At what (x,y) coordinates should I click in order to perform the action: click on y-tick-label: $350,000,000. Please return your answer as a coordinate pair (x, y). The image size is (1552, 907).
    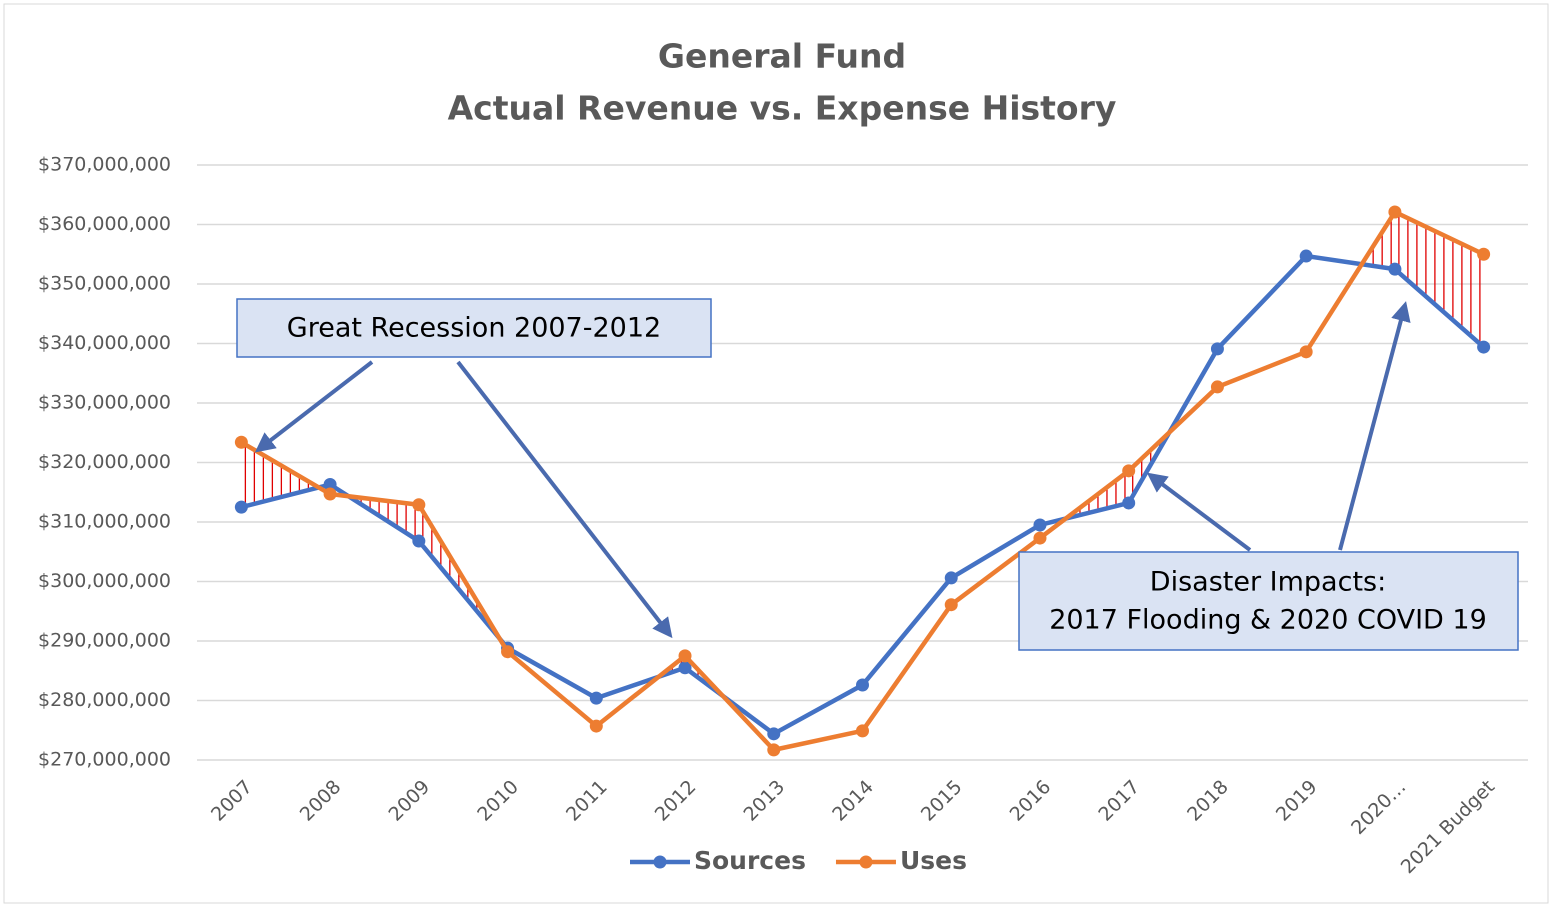
    Looking at the image, I should click on (104, 284).